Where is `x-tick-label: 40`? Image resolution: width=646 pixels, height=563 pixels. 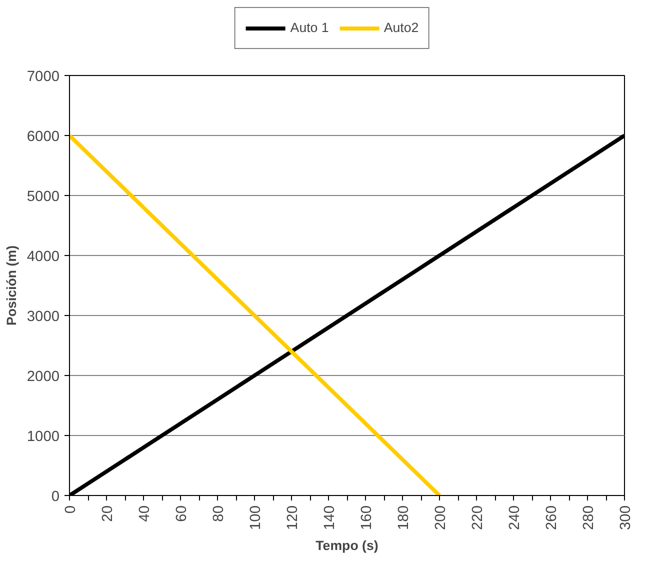 x-tick-label: 40 is located at coordinates (145, 513).